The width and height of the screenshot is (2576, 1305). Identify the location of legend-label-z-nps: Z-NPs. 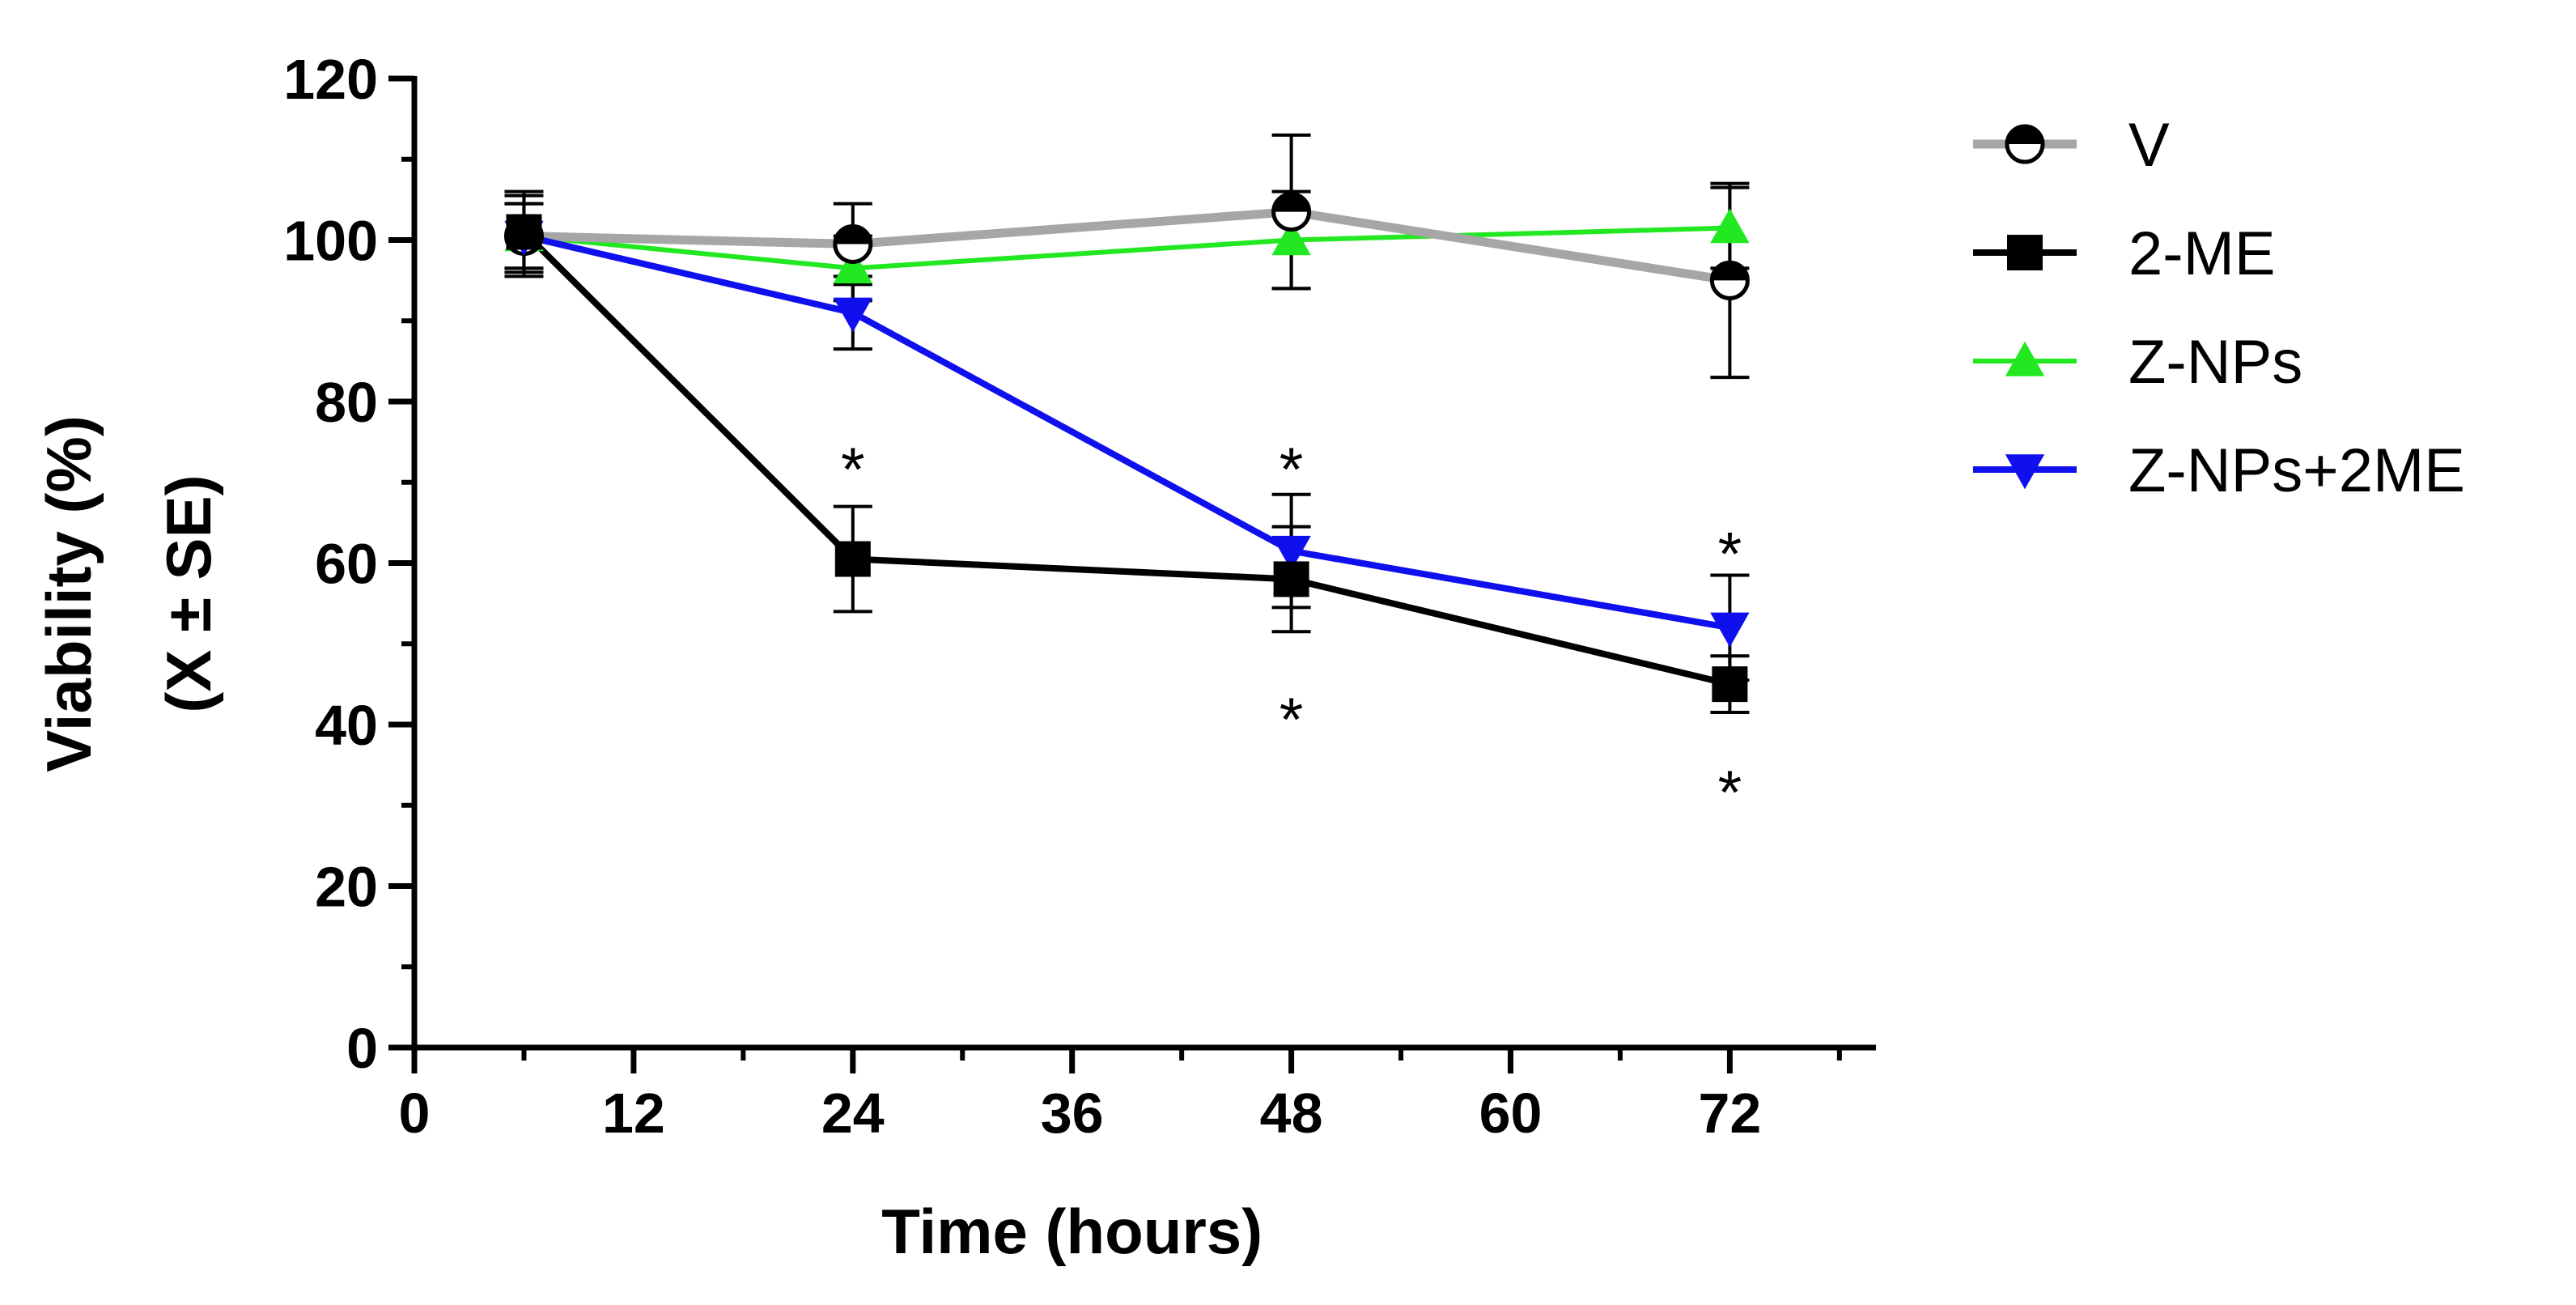
(2215, 363).